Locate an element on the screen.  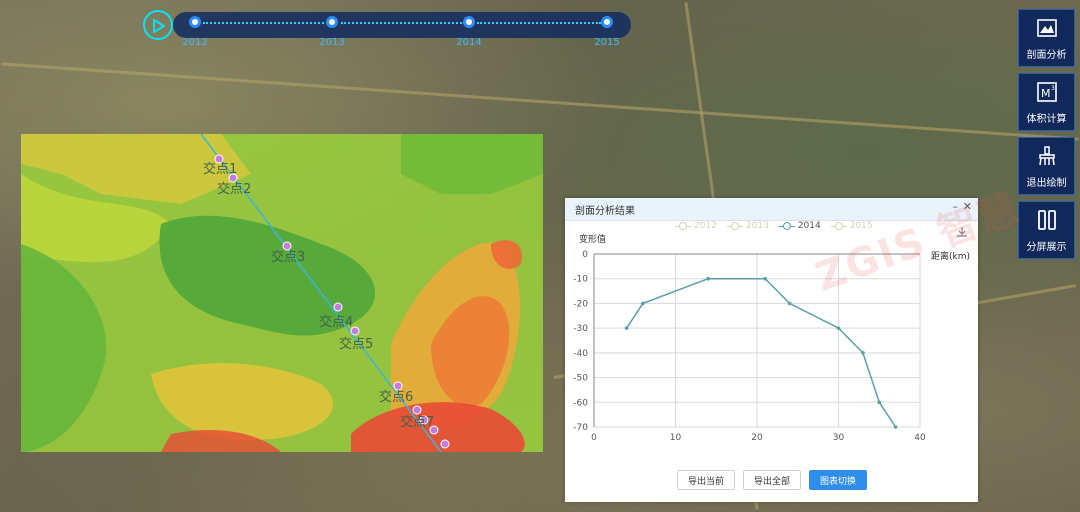
x-tick-label: 0 is located at coordinates (594, 437).